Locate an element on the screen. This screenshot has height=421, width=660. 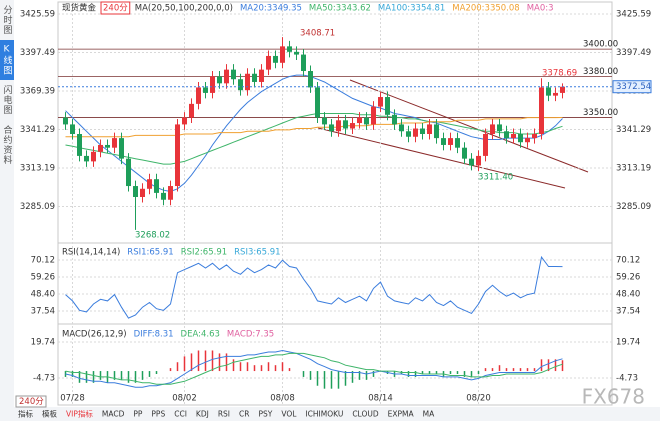
toolbar-item: ICHIMOKU is located at coordinates (324, 414).